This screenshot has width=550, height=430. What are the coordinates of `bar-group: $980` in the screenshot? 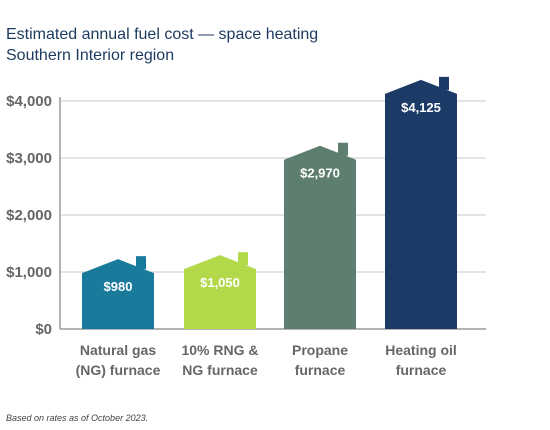 It's located at (118, 292).